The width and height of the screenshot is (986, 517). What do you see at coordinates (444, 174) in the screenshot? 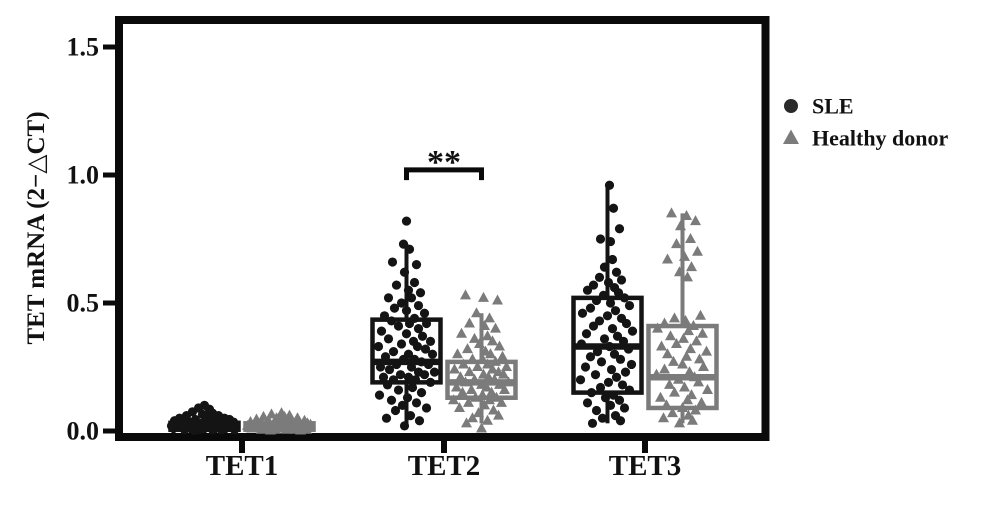
I see `significance-bracket` at bounding box center [444, 174].